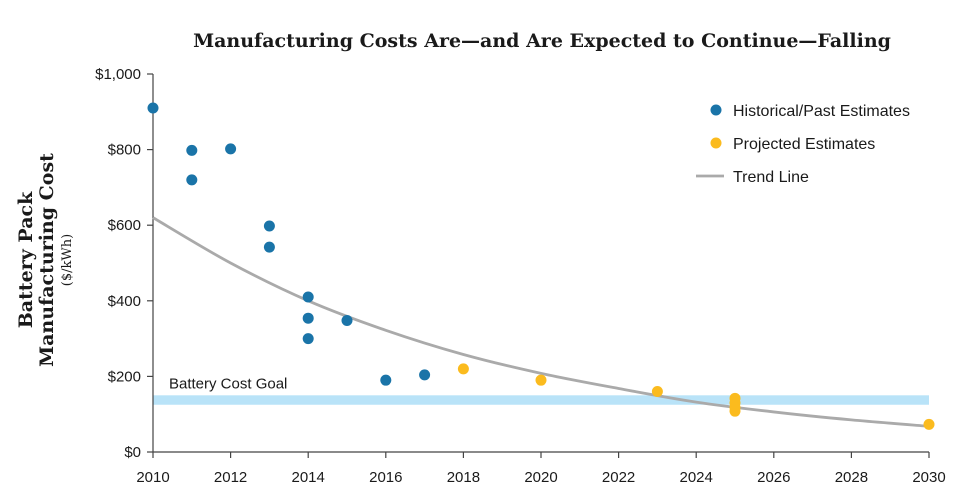 This screenshot has width=974, height=499. Describe the element at coordinates (132, 452) in the screenshot. I see `y-tick-label: $0` at that location.